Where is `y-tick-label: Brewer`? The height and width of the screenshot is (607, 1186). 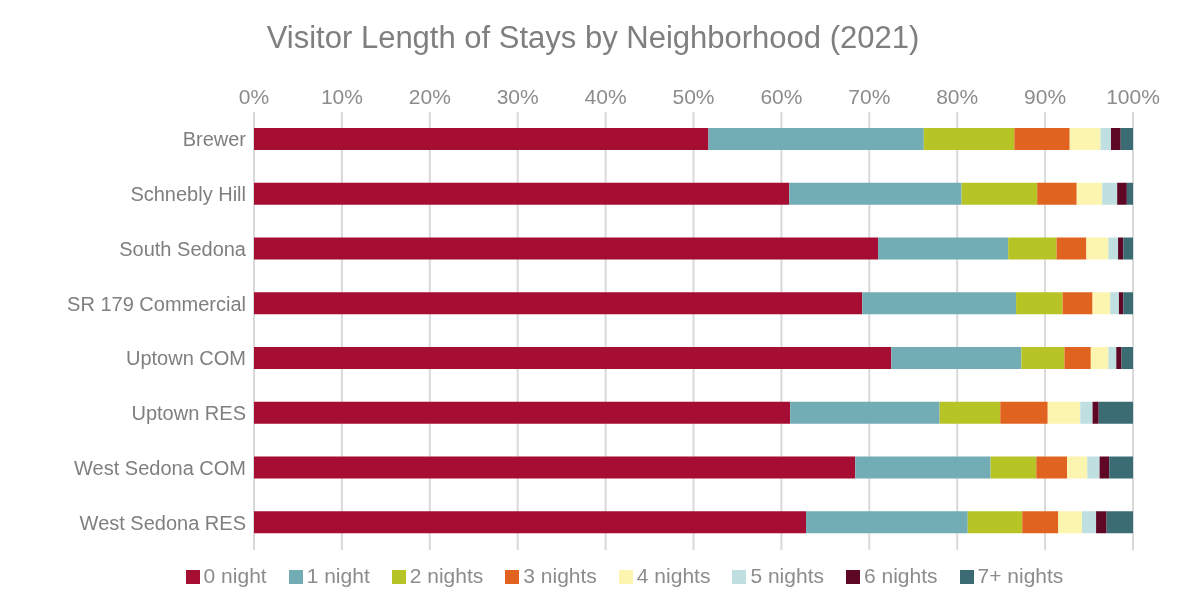 y-tick-label: Brewer is located at coordinates (214, 139).